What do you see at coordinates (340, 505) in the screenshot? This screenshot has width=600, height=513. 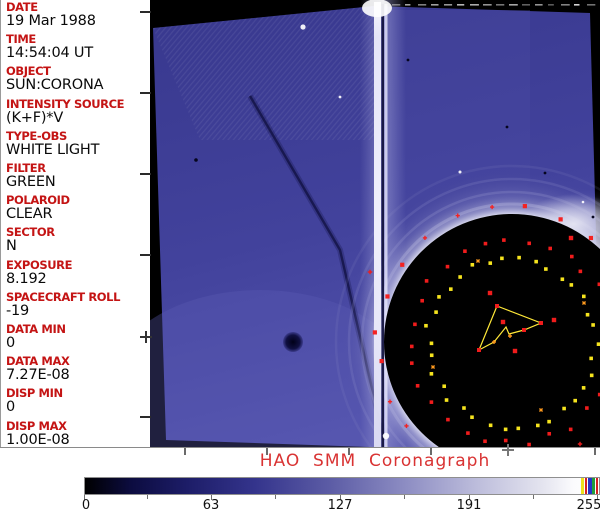 I see `colorbar-tick-label: 127` at bounding box center [340, 505].